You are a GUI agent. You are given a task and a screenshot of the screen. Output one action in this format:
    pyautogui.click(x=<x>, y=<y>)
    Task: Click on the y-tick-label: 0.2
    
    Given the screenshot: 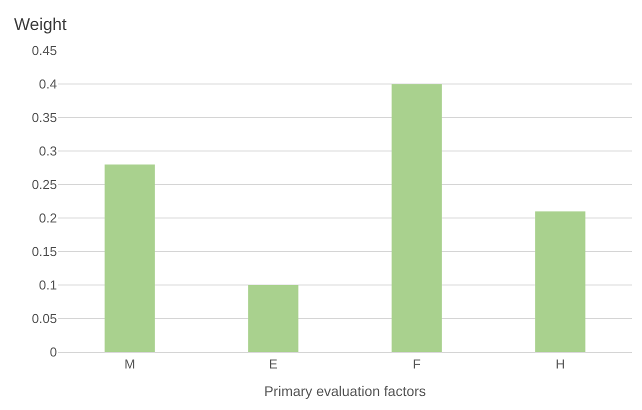 What is the action you would take?
    pyautogui.click(x=47, y=218)
    